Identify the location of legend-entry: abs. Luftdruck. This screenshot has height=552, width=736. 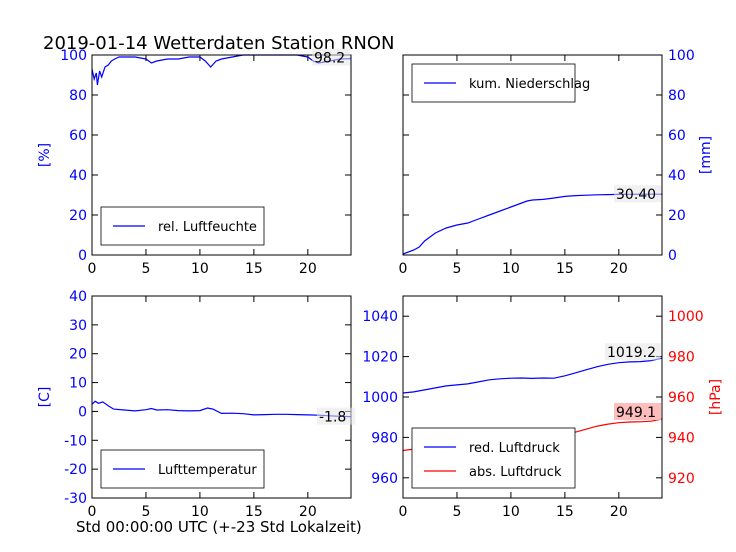
(515, 472).